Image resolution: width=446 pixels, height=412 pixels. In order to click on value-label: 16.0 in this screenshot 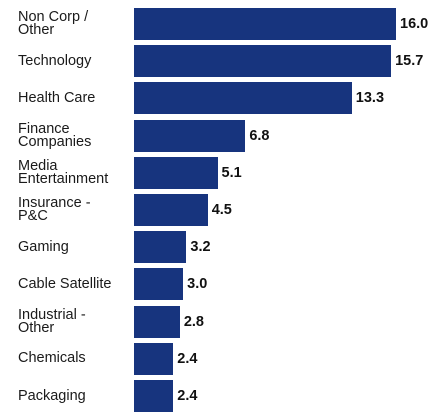, I will do `click(414, 24)`.